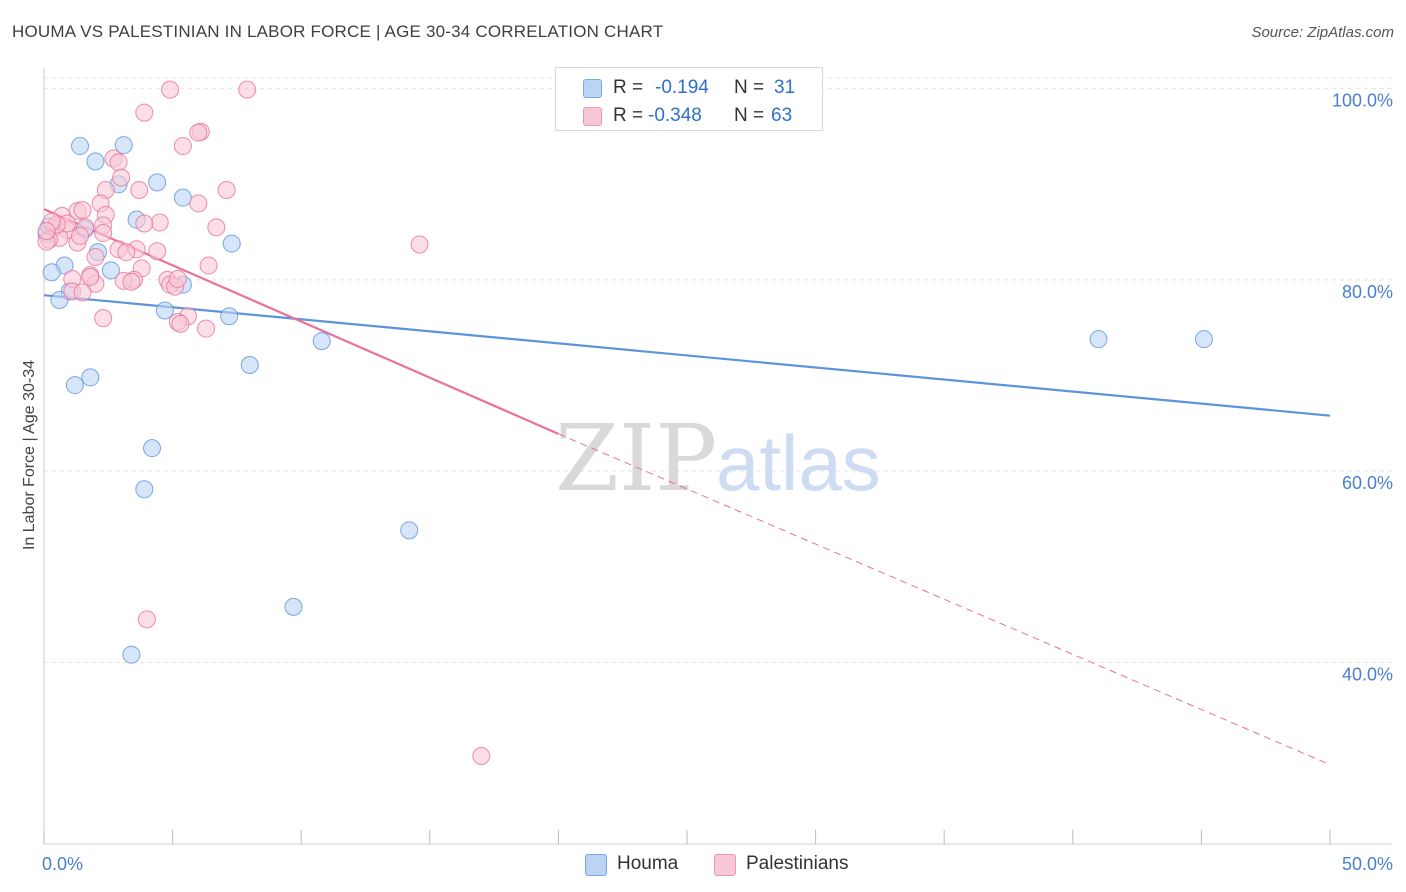 The width and height of the screenshot is (1406, 892). What do you see at coordinates (62, 864) in the screenshot?
I see `x-tick-label: 0.0%` at bounding box center [62, 864].